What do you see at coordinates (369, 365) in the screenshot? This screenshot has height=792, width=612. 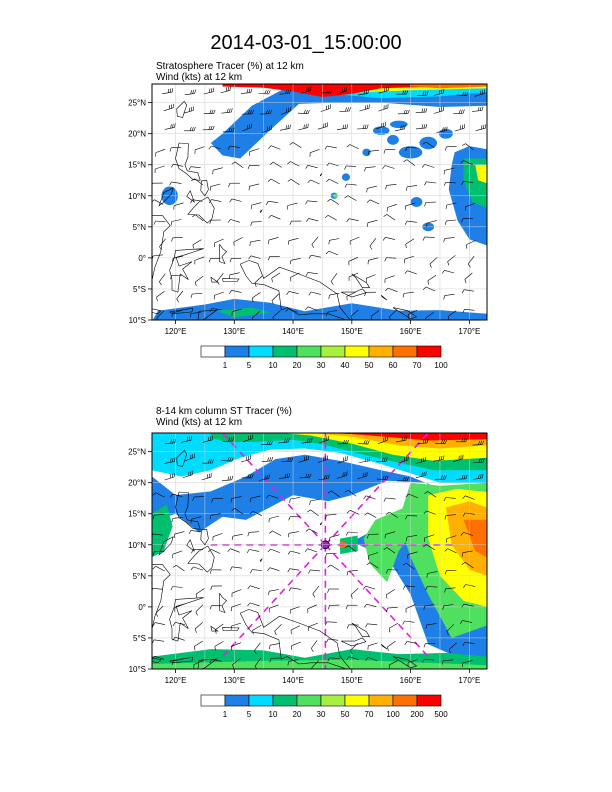 I see `colorbar-label: 50` at bounding box center [369, 365].